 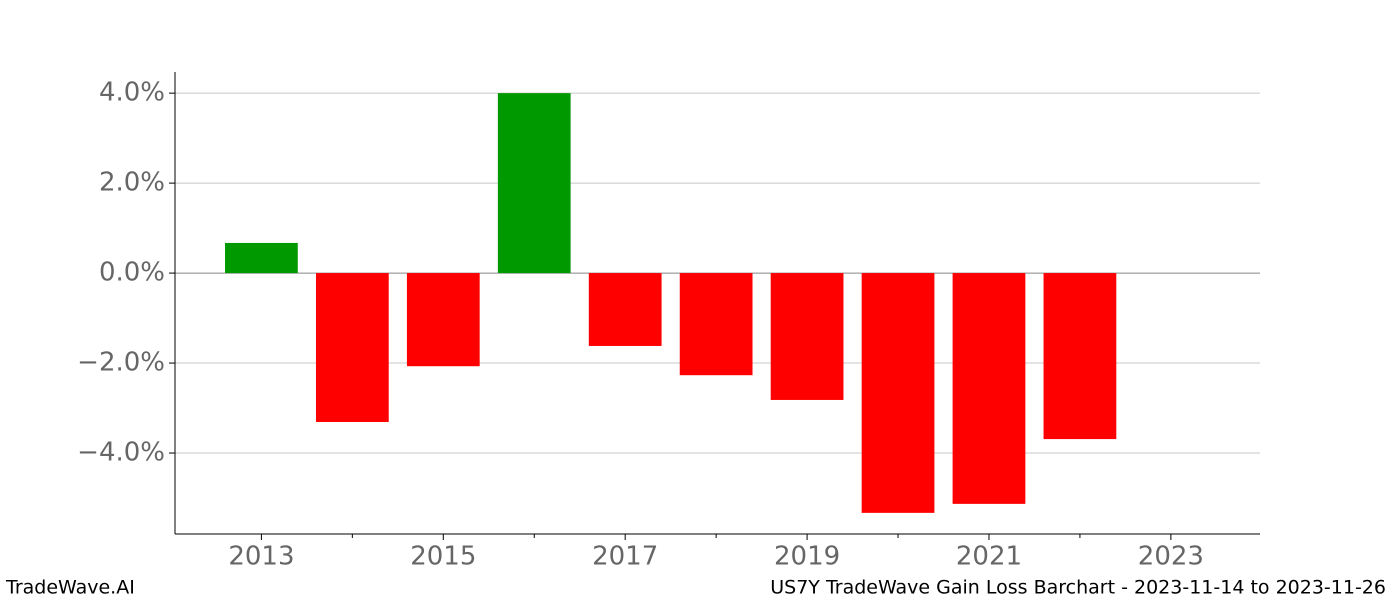 I want to click on y-tick-label: 0.0%, so click(x=132, y=273).